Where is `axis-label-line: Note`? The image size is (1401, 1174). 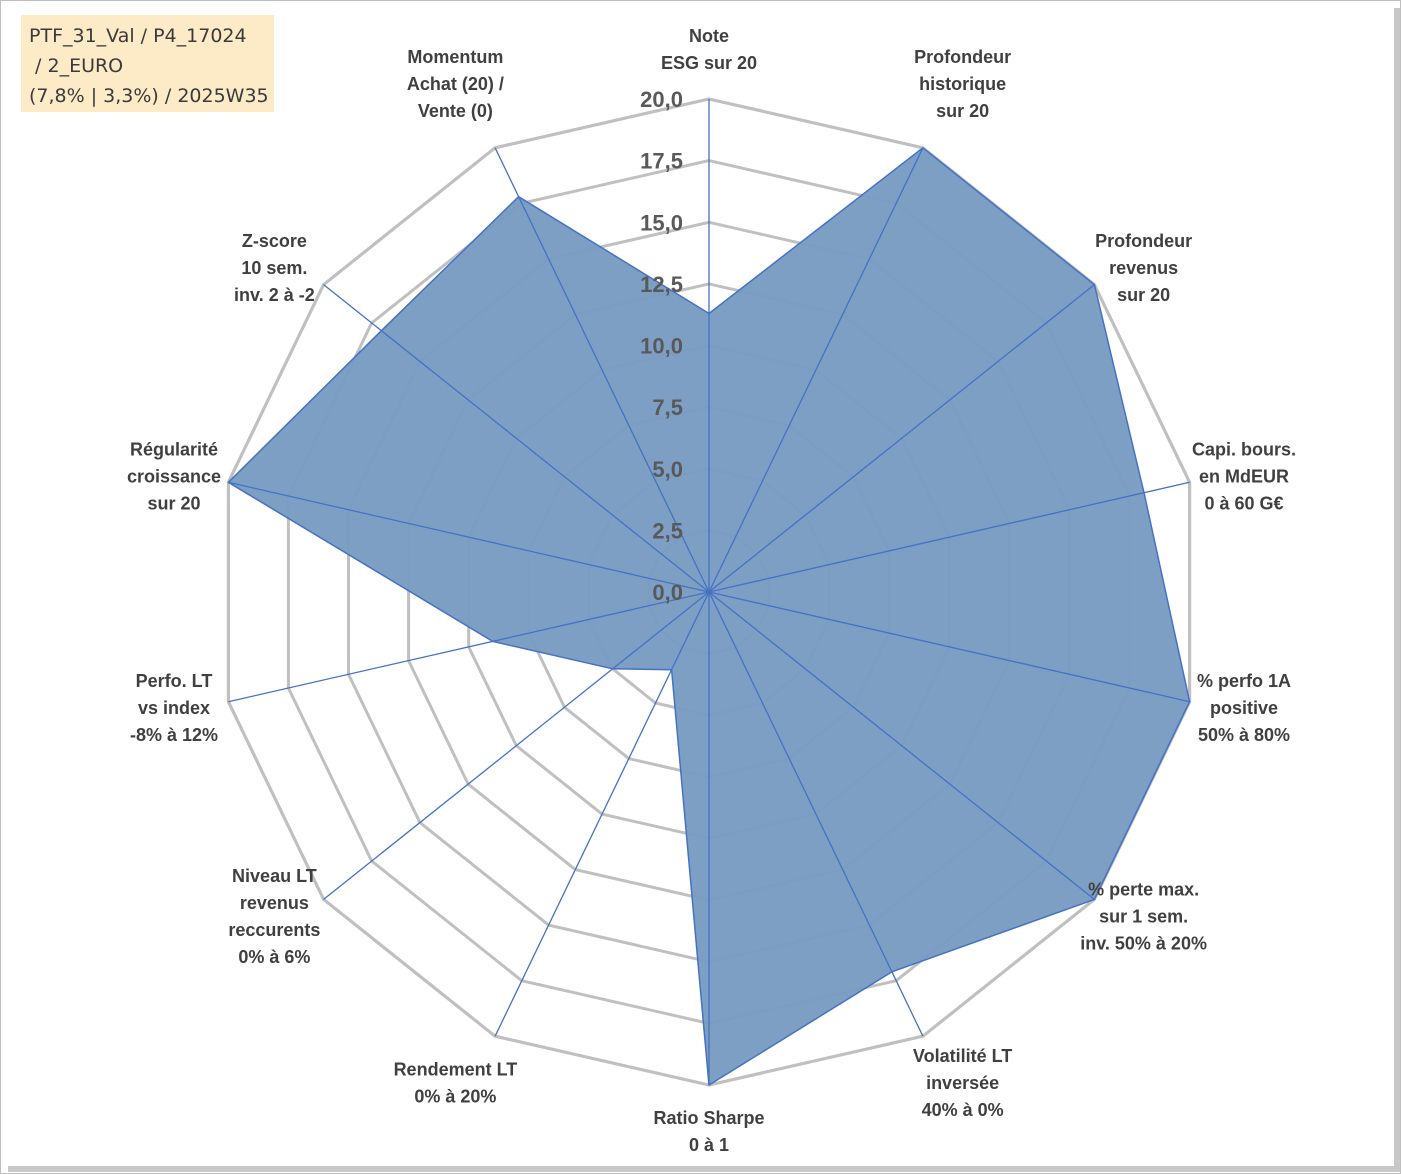
axis-label-line: Note is located at coordinates (709, 36).